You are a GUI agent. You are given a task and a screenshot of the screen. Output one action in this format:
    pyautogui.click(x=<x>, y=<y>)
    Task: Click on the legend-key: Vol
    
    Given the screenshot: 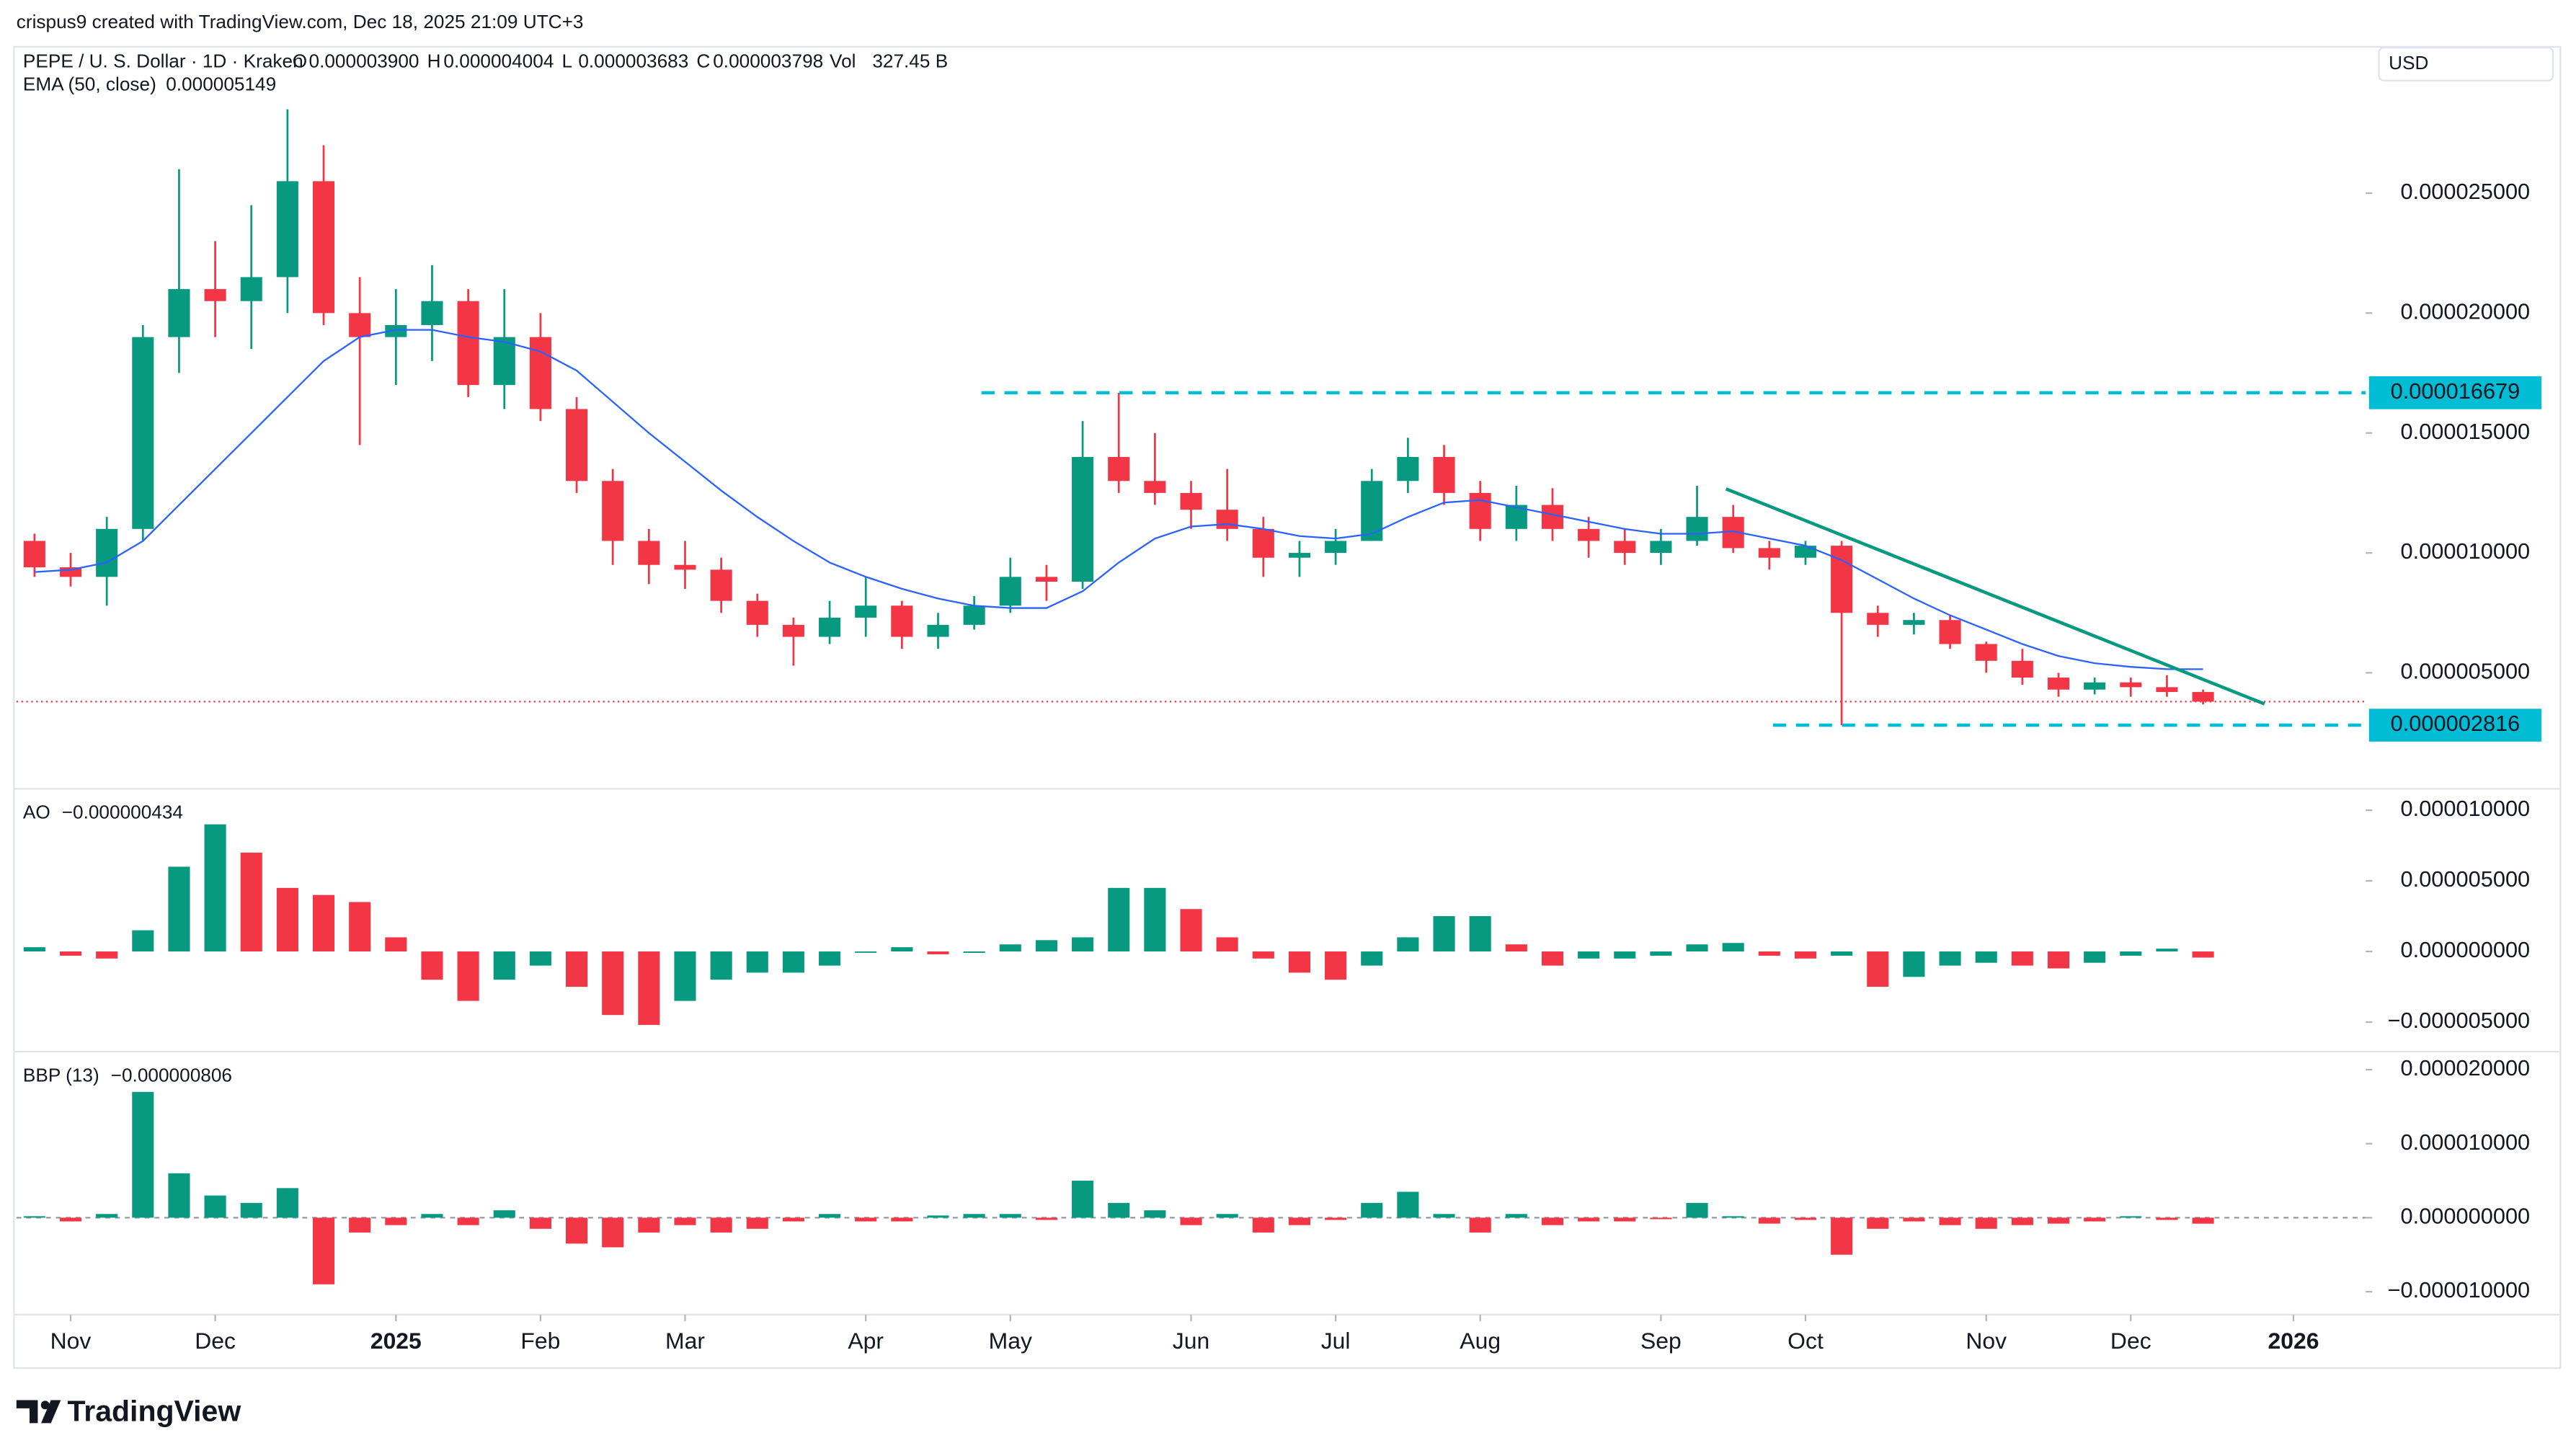 What is the action you would take?
    pyautogui.click(x=843, y=61)
    